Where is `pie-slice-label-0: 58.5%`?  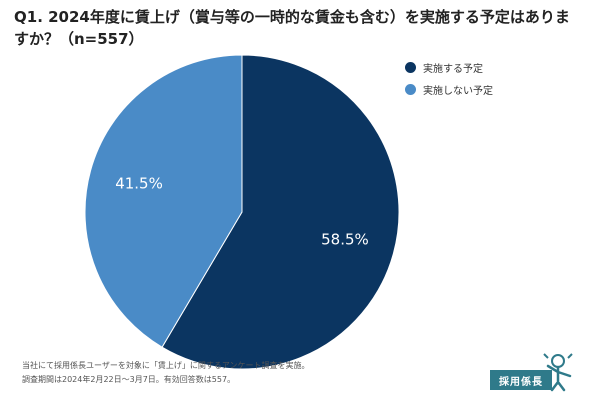 pie-slice-label-0: 58.5% is located at coordinates (345, 240).